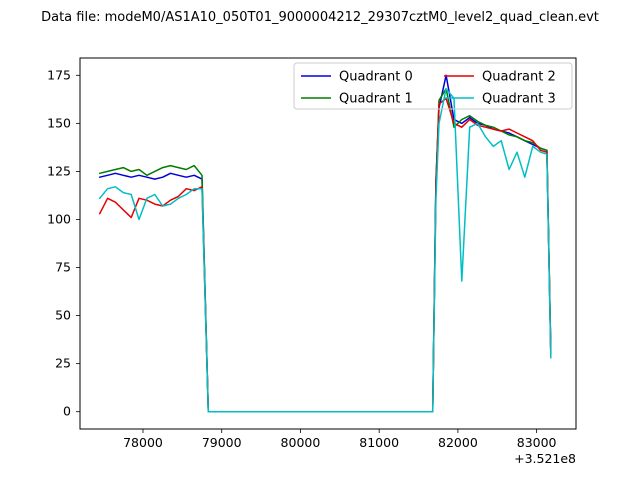 This screenshot has height=480, width=640. Describe the element at coordinates (301, 442) in the screenshot. I see `x-tick-label: 80000` at that location.